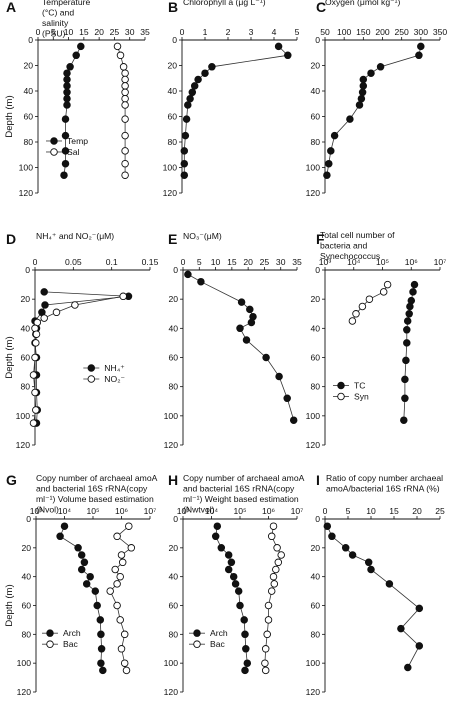  Describe the element at coordinates (72, 633) in the screenshot. I see `panel-g-legend-label: Arch` at that location.